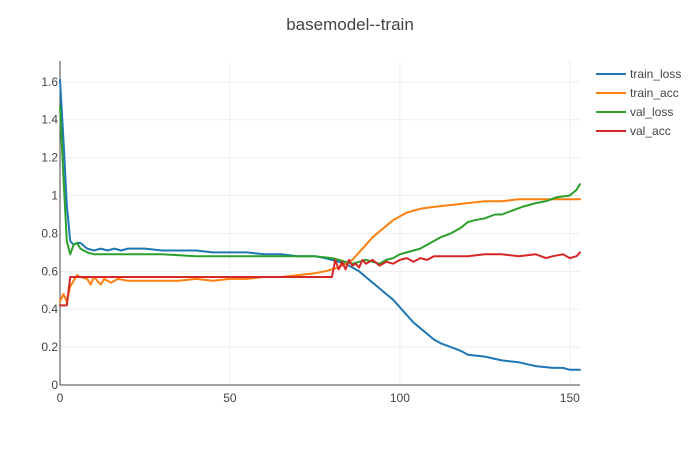 The height and width of the screenshot is (455, 700). I want to click on chart-title: basemodel--train, so click(350, 24).